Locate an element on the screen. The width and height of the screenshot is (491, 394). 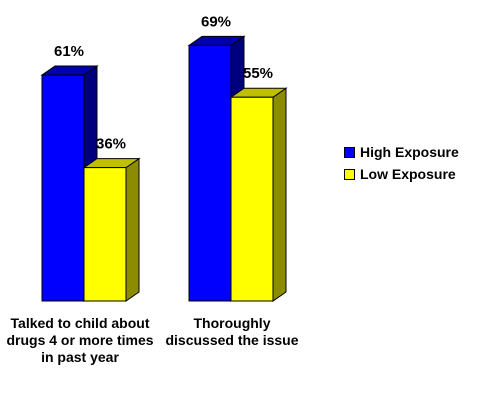
data-label-high-exposure-0: 61% is located at coordinates (69, 51).